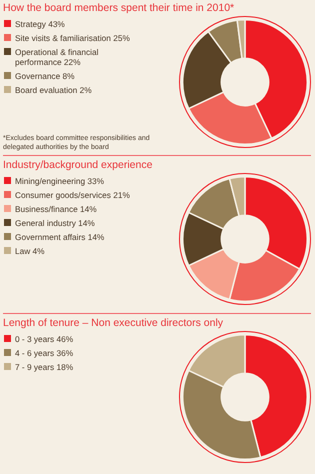  I want to click on chart-title: How the board members spent their time in 2010*, so click(118, 8).